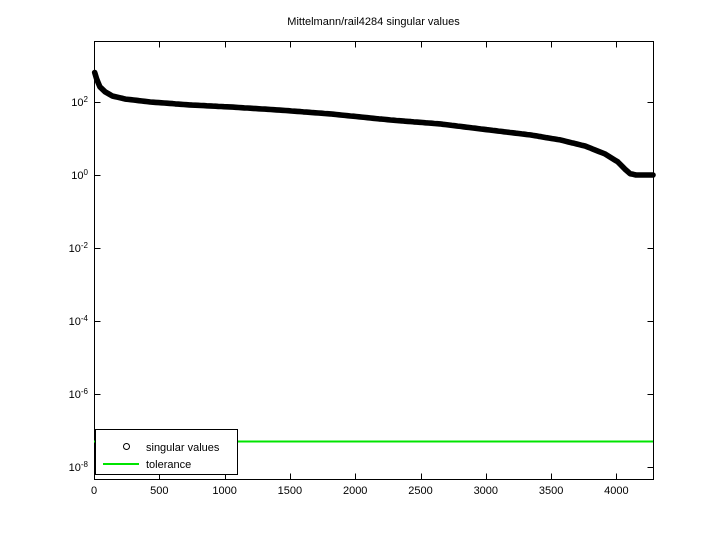 The width and height of the screenshot is (720, 540). What do you see at coordinates (373, 22) in the screenshot?
I see `chart-title: Mittelmann/rail4284 singular values` at bounding box center [373, 22].